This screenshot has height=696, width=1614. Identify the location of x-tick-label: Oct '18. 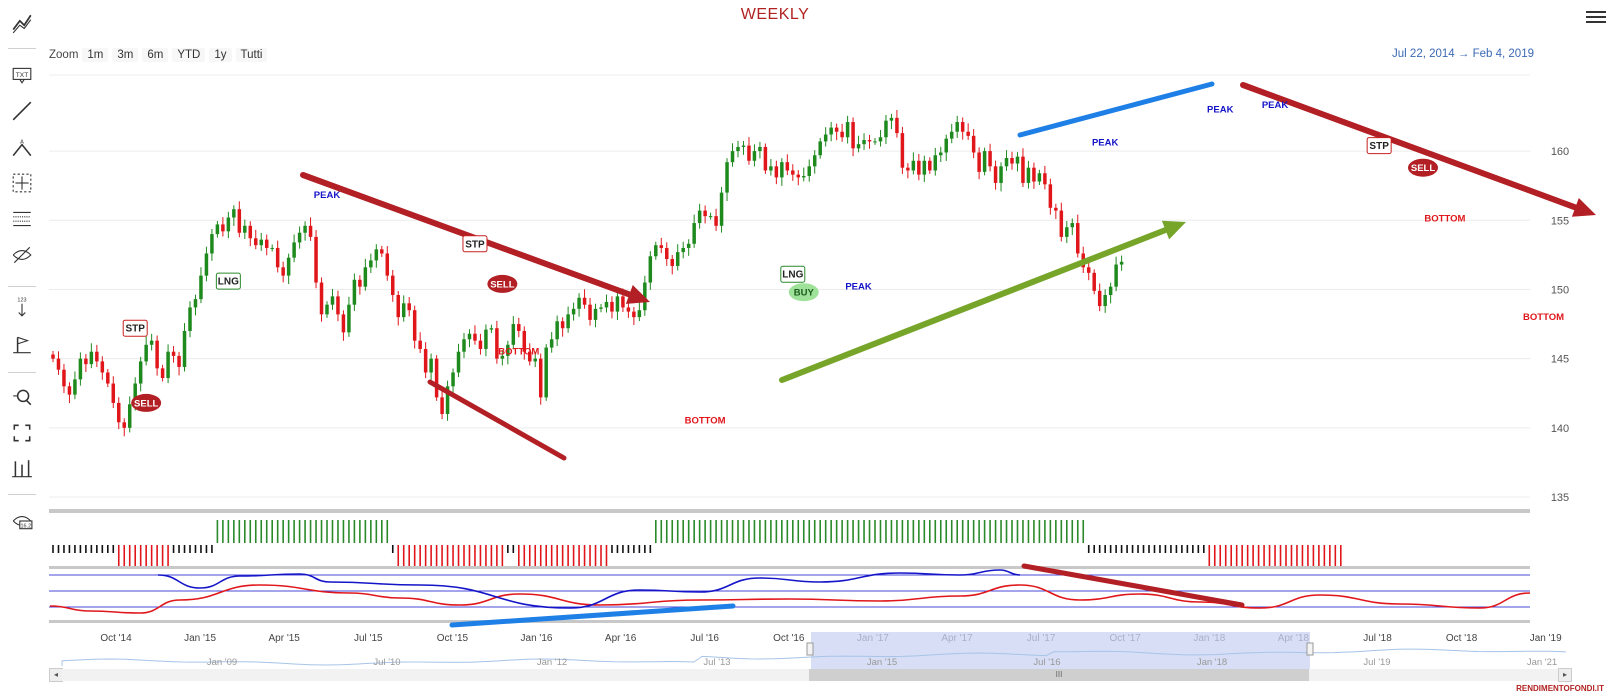
(1462, 638).